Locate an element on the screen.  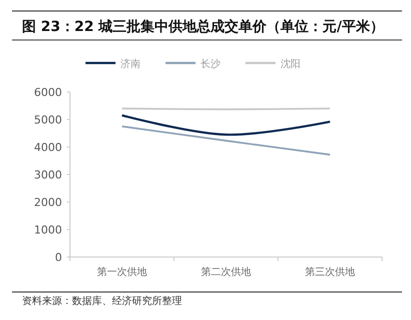
y-tick-label: 6000 is located at coordinates (48, 92).